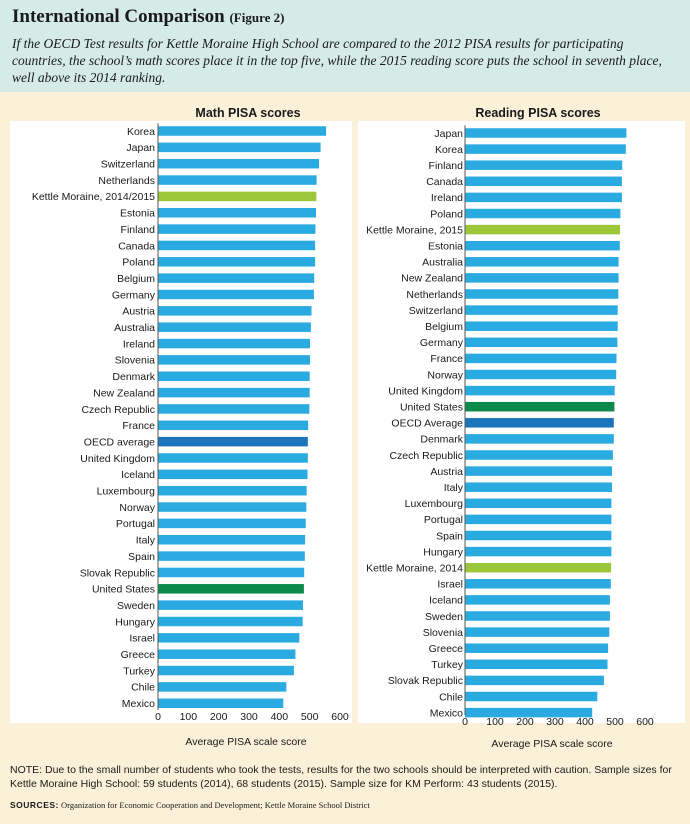 The width and height of the screenshot is (690, 824). What do you see at coordinates (93, 197) in the screenshot?
I see `math-category-label: Kettle Moraine, 2014/2015` at bounding box center [93, 197].